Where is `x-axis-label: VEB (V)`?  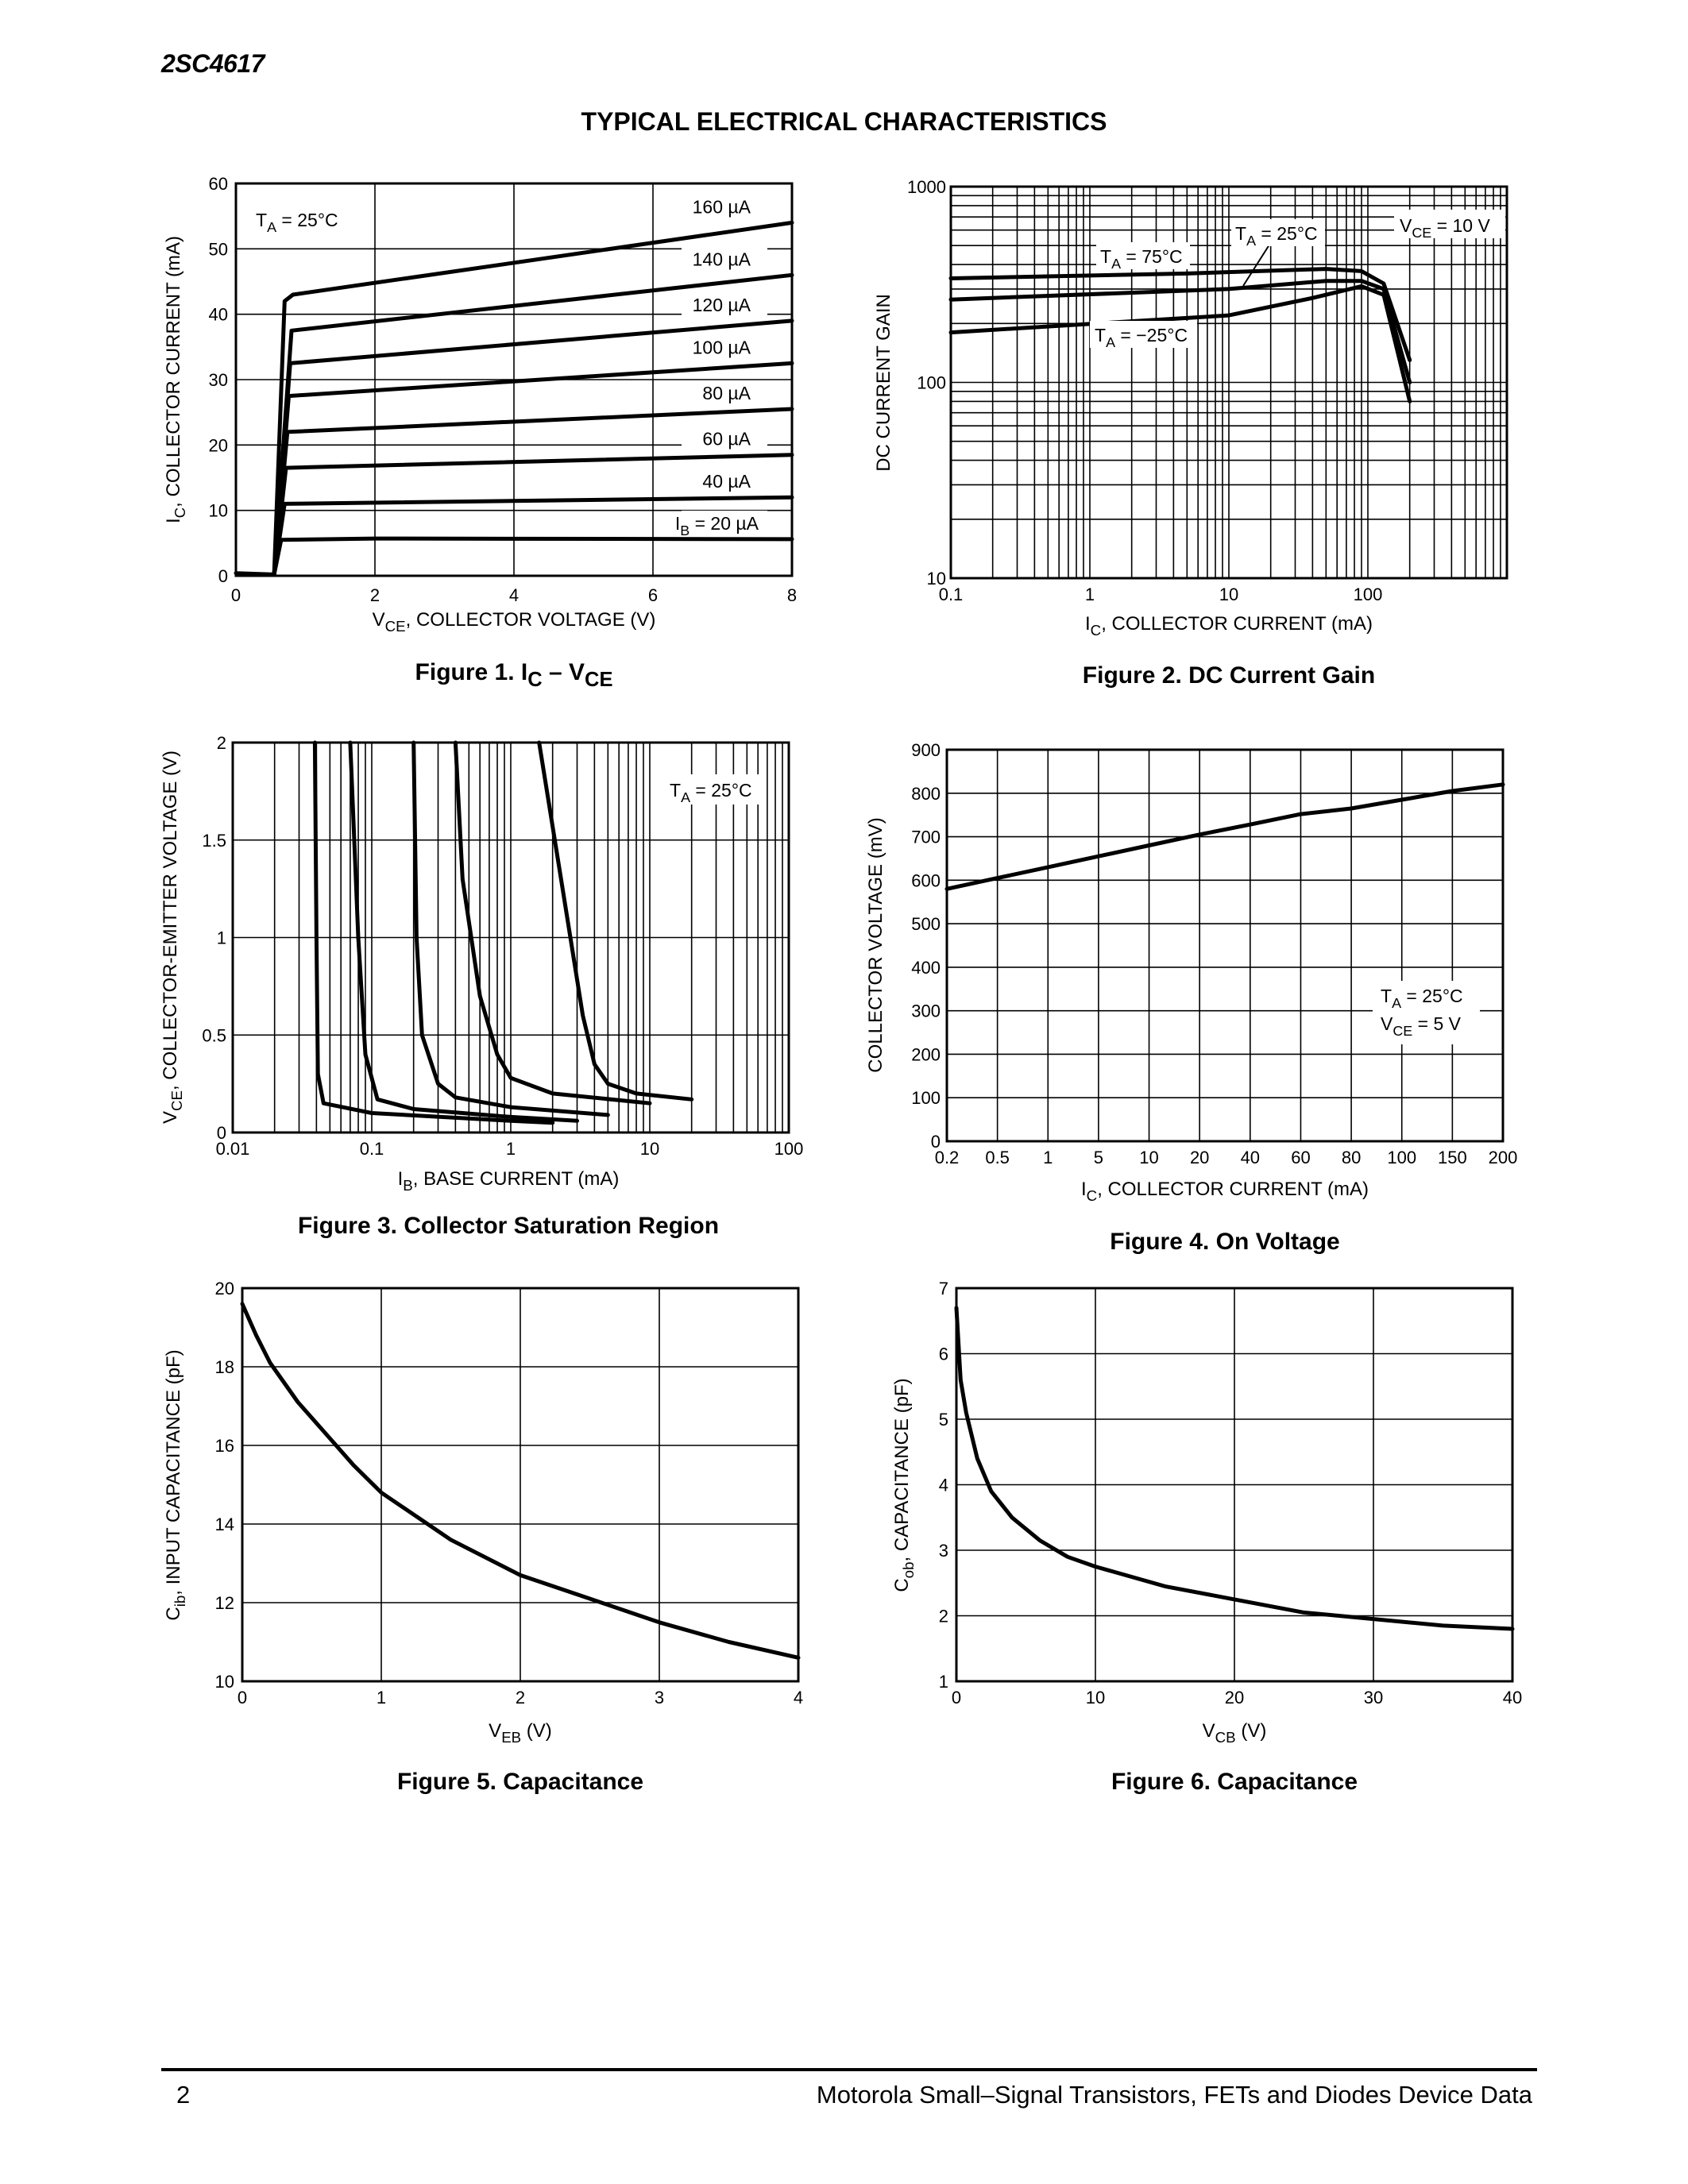
x-axis-label: VEB (V) is located at coordinates (520, 1733).